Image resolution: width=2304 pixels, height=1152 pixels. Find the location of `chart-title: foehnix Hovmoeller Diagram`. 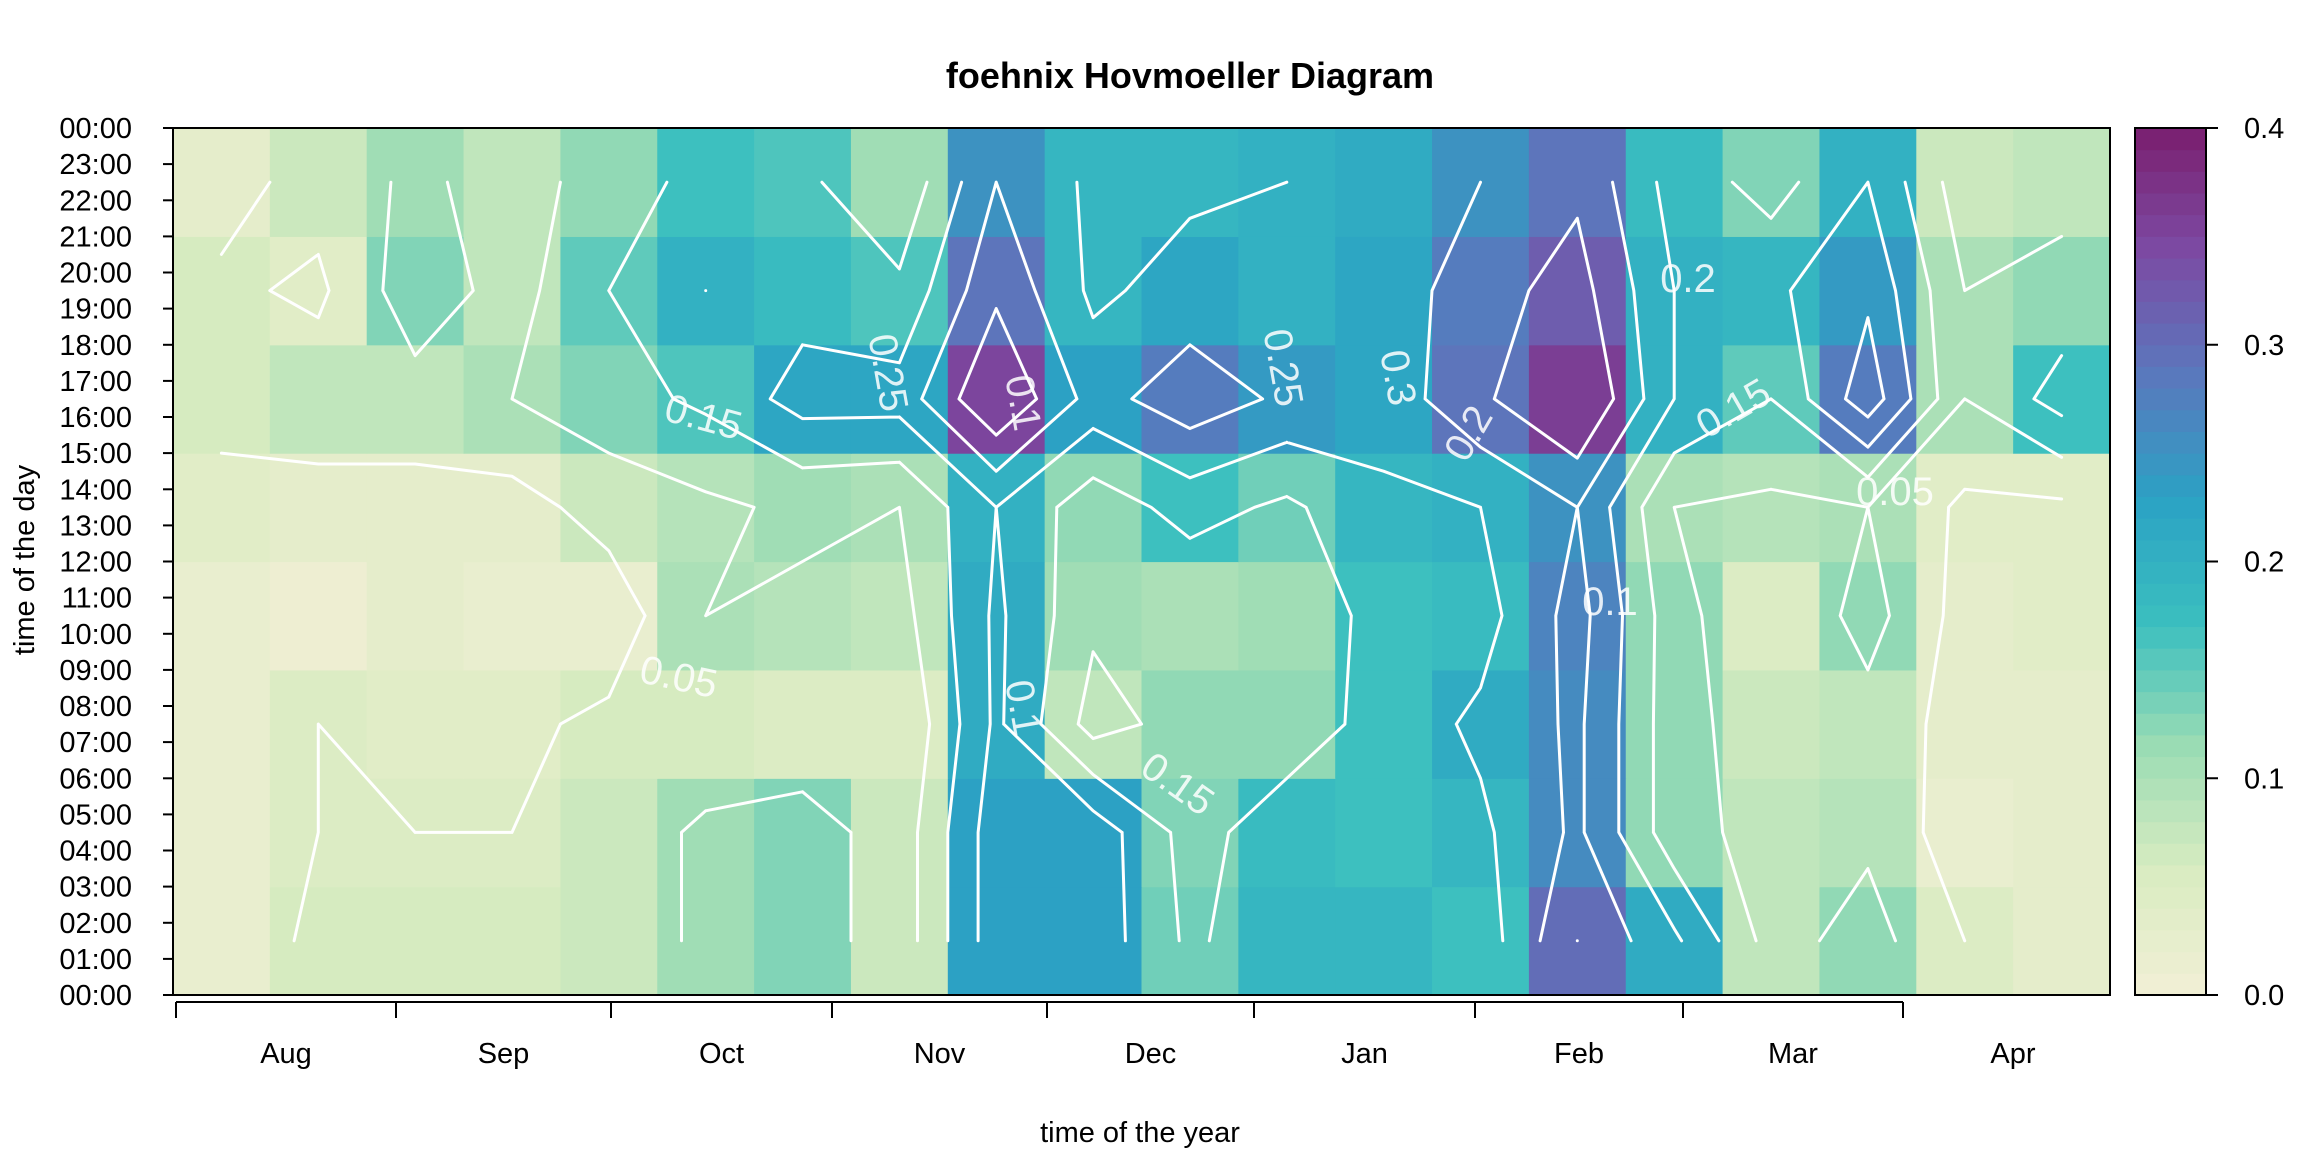

chart-title: foehnix Hovmoeller Diagram is located at coordinates (1190, 75).